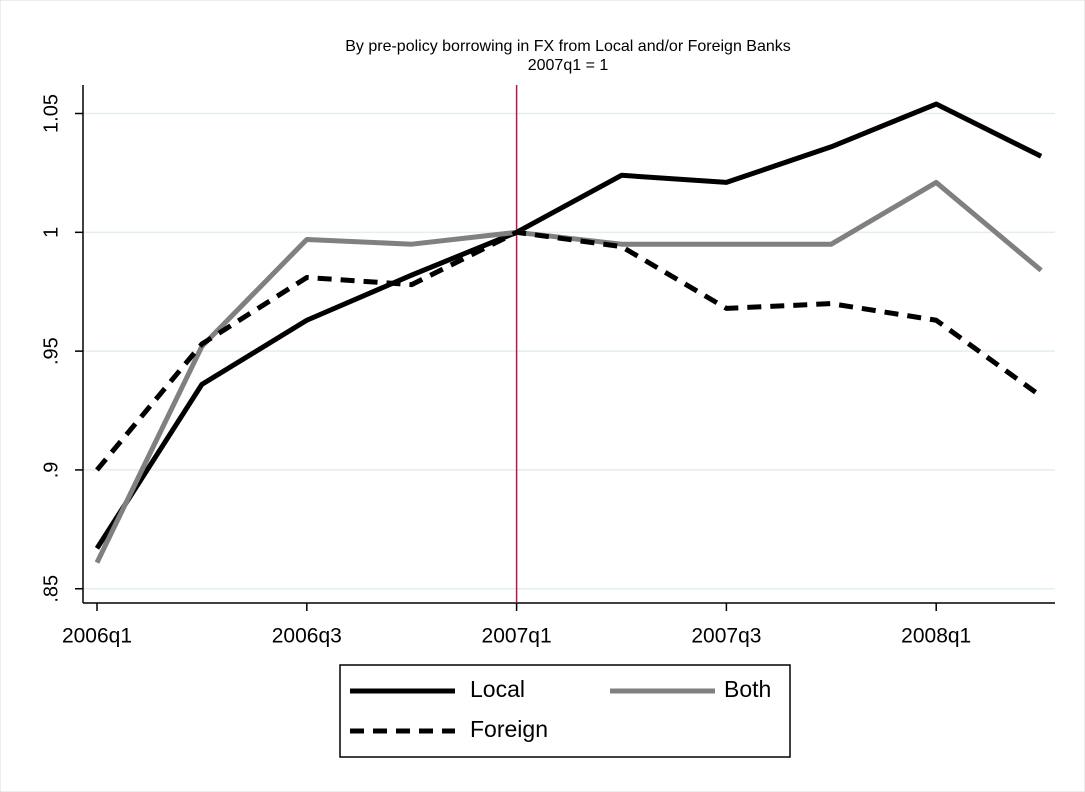 The image size is (1085, 792). I want to click on chart-subtitle: 2007q1 = 1, so click(568, 65).